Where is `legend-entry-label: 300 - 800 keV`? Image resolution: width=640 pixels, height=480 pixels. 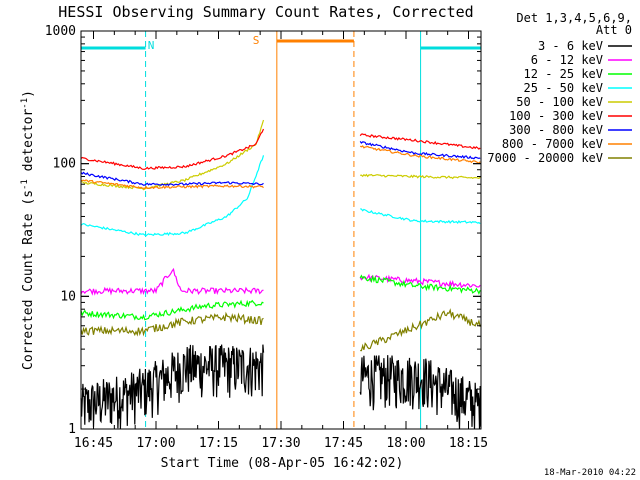
legend-entry-label: 300 - 800 keV is located at coordinates (556, 130).